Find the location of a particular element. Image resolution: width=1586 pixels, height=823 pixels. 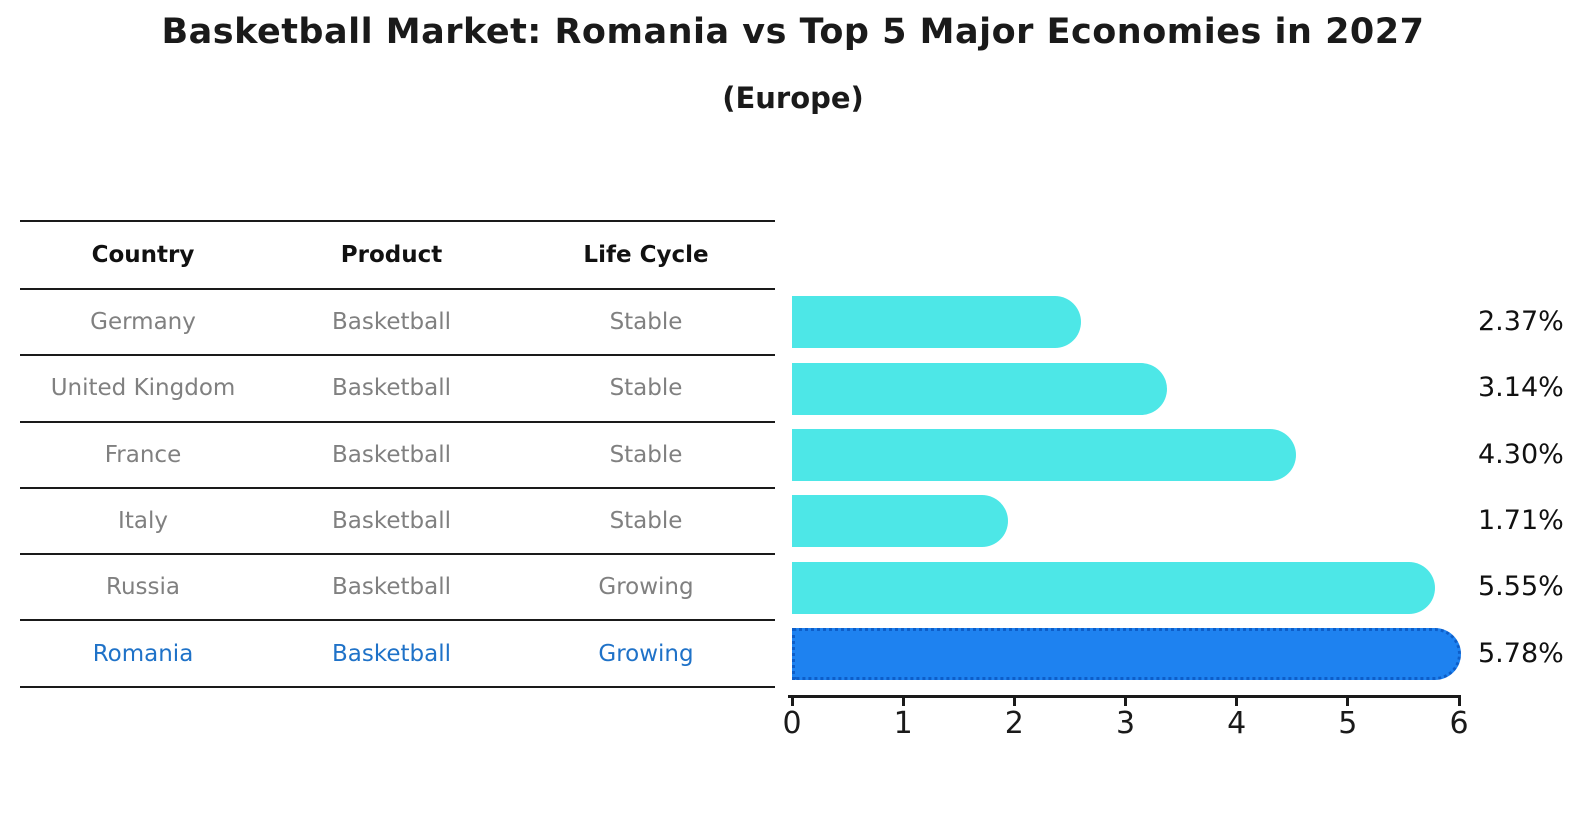

bar-france is located at coordinates (1044, 454).